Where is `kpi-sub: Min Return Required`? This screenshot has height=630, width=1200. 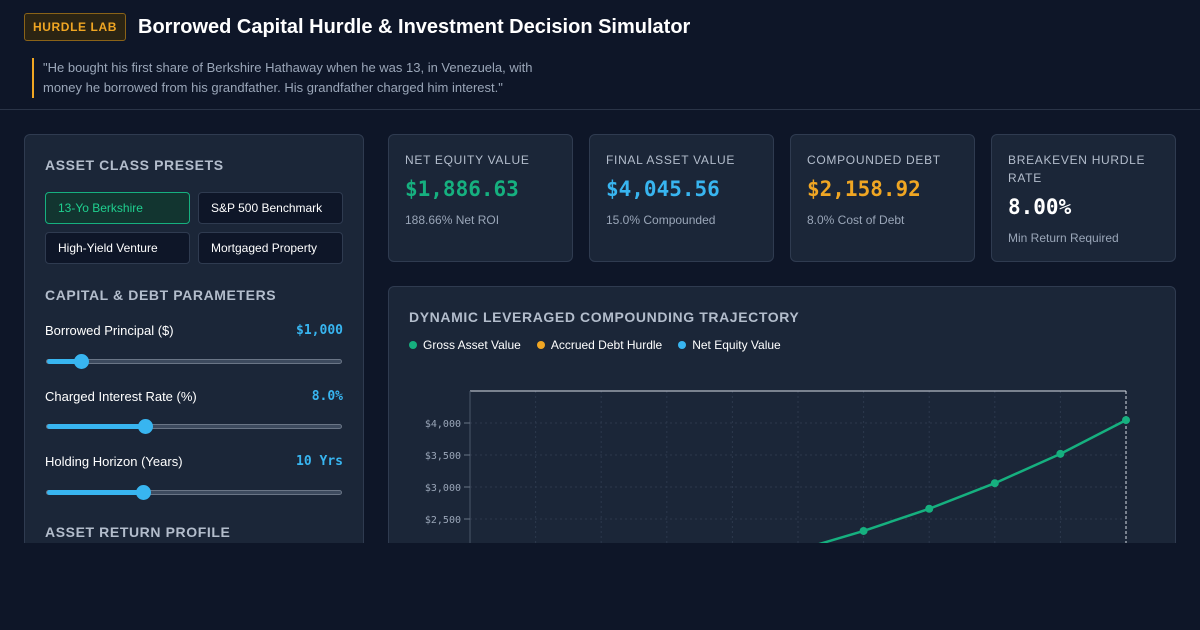 kpi-sub: Min Return Required is located at coordinates (1063, 238).